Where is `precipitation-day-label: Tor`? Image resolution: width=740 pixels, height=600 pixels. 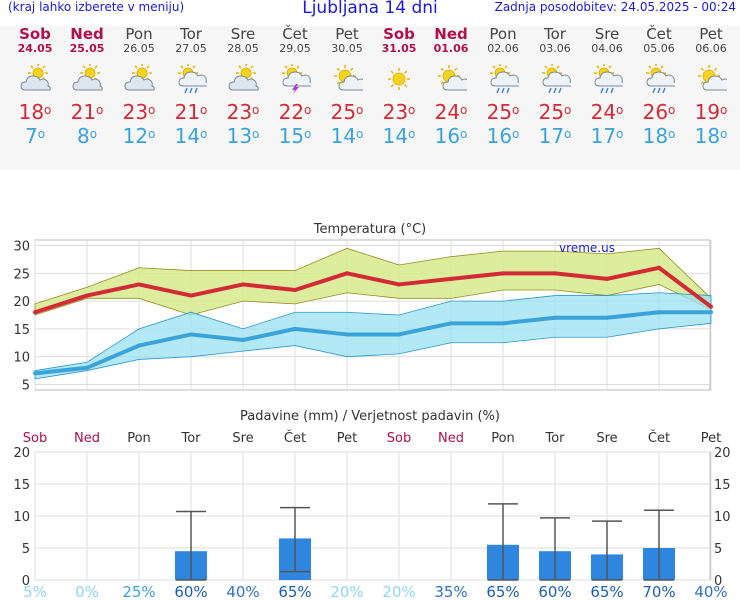 precipitation-day-label: Tor is located at coordinates (554, 438).